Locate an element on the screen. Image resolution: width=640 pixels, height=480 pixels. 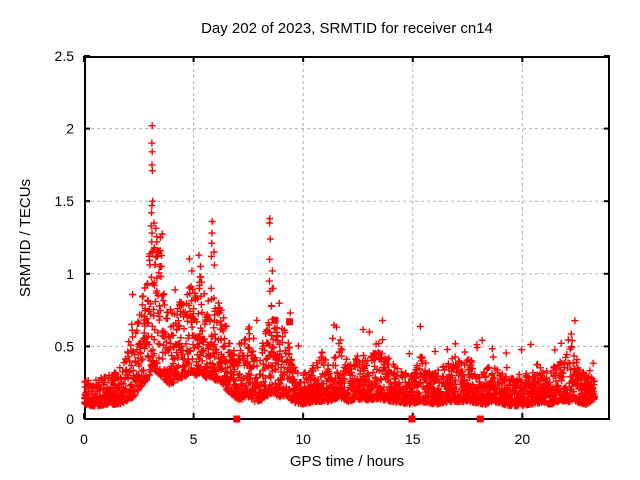
y-tick-label: 2 is located at coordinates (70, 129).